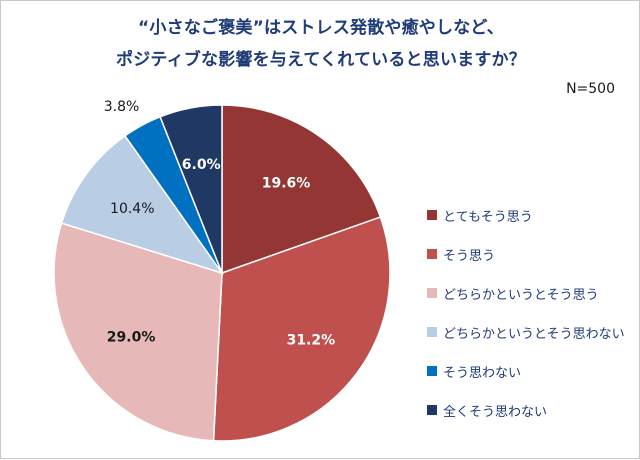  I want to click on slice-label-4: 3.8%, so click(122, 107).